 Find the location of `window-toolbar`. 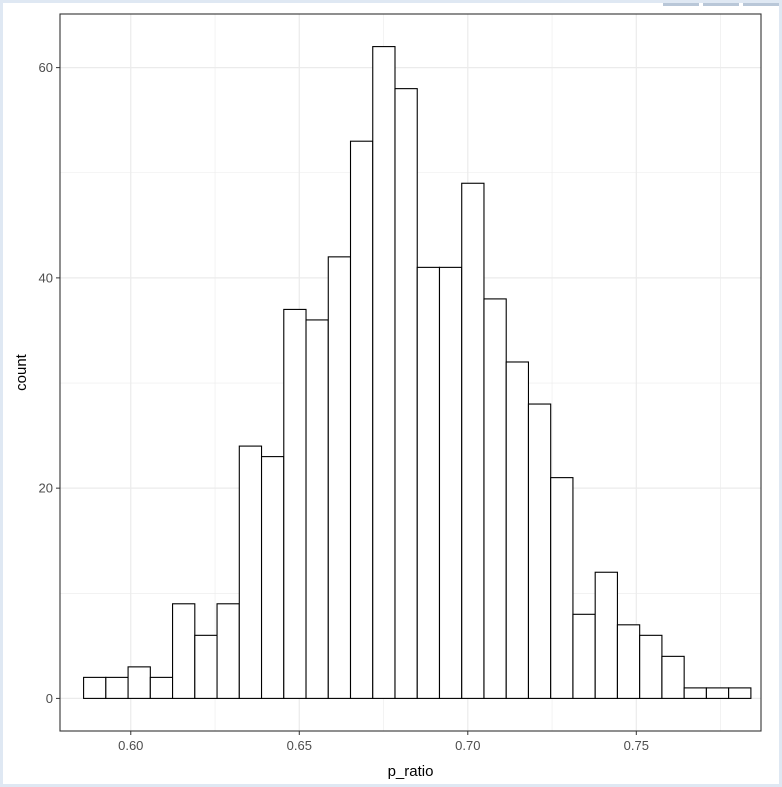

window-toolbar is located at coordinates (714, 4).